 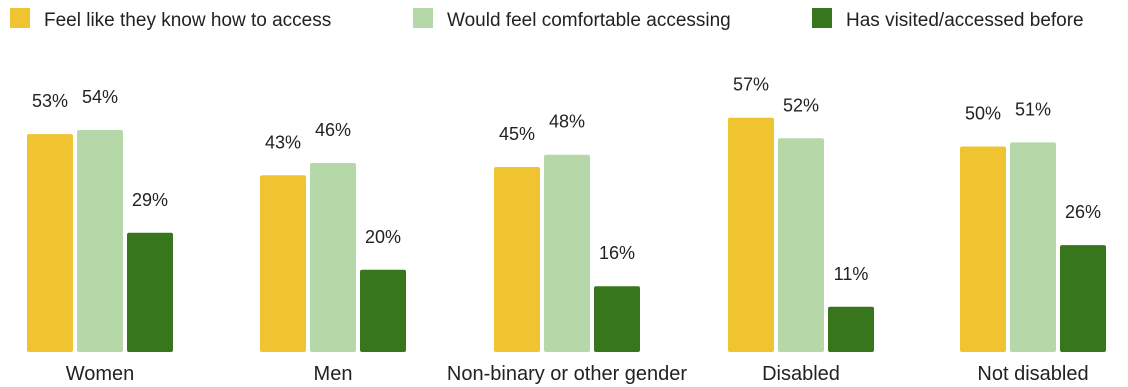 What do you see at coordinates (983, 249) in the screenshot?
I see `bar-not-disabled-feel-like-they-know-how-to-access` at bounding box center [983, 249].